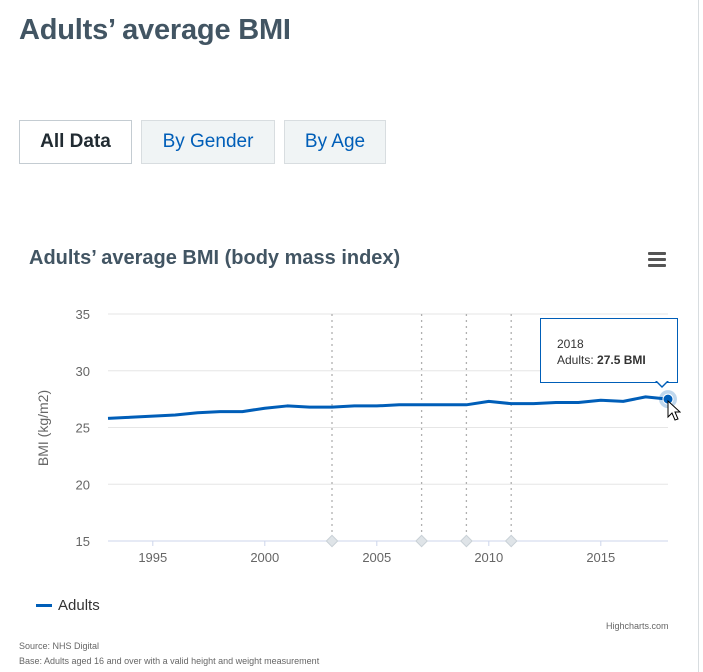 The width and height of the screenshot is (703, 672). I want to click on tab-by-age: By Age, so click(335, 142).